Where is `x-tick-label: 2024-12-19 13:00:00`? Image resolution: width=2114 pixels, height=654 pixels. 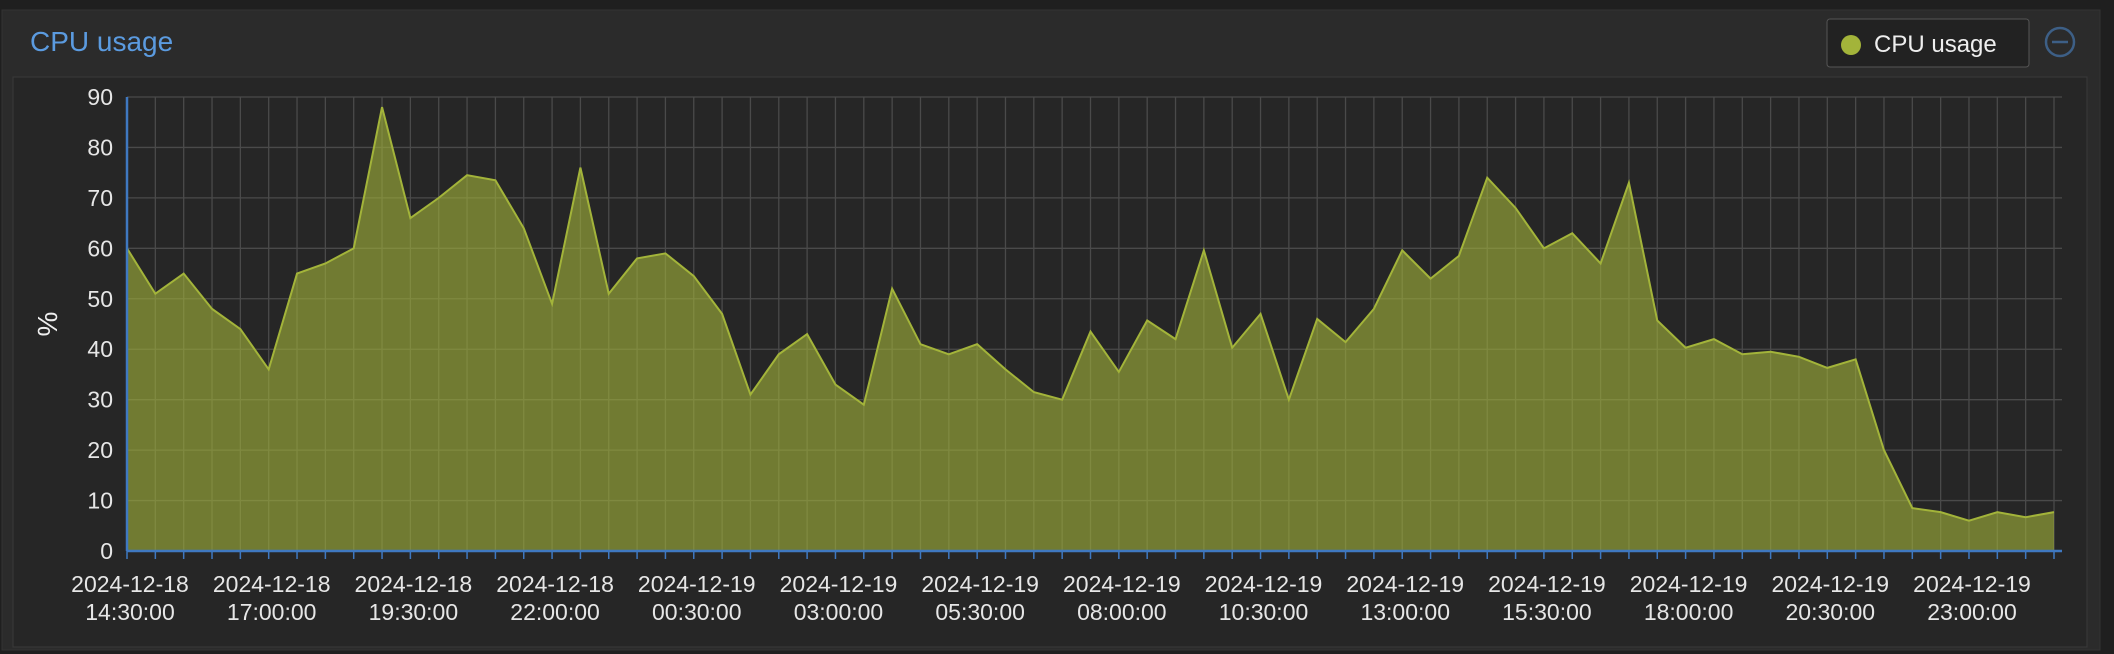
x-tick-label: 2024-12-19 13:00:00 is located at coordinates (1405, 598).